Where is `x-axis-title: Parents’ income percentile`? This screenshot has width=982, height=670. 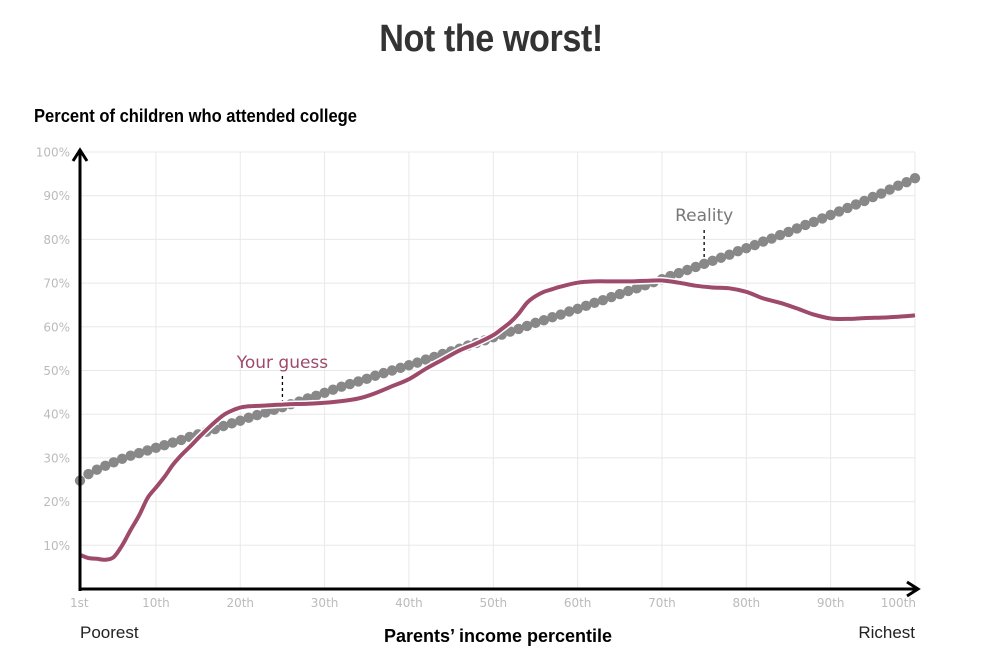
x-axis-title: Parents’ income percentile is located at coordinates (498, 636).